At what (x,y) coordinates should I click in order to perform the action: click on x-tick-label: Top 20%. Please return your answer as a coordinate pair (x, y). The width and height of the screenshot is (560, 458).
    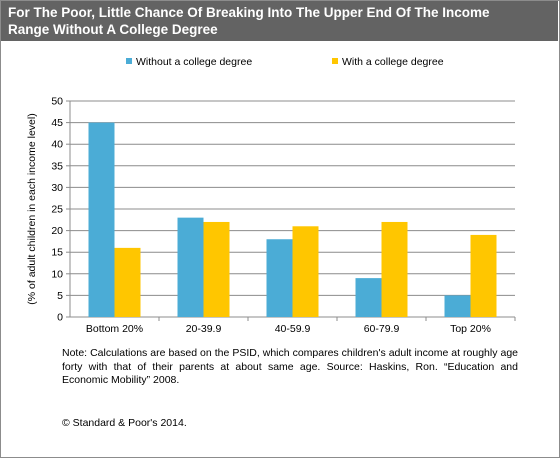
    Looking at the image, I should click on (470, 329).